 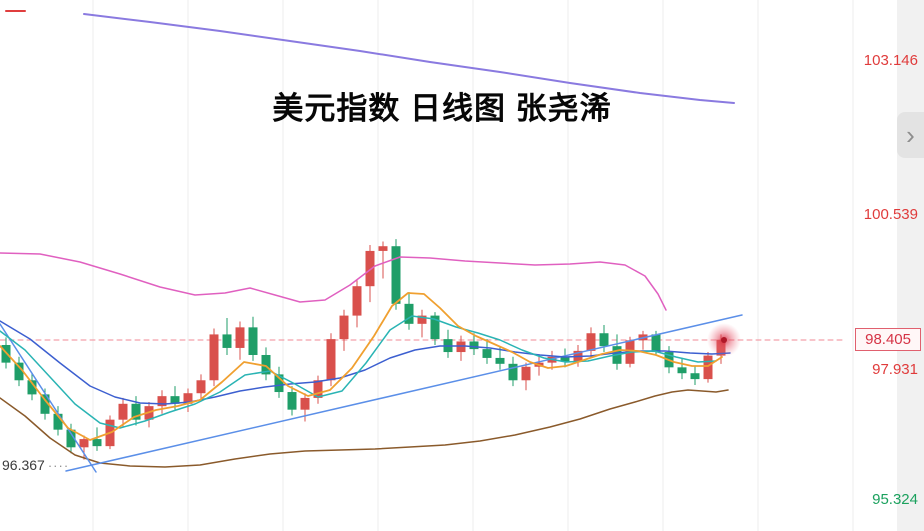 I want to click on descending-trendline, so click(x=48, y=398).